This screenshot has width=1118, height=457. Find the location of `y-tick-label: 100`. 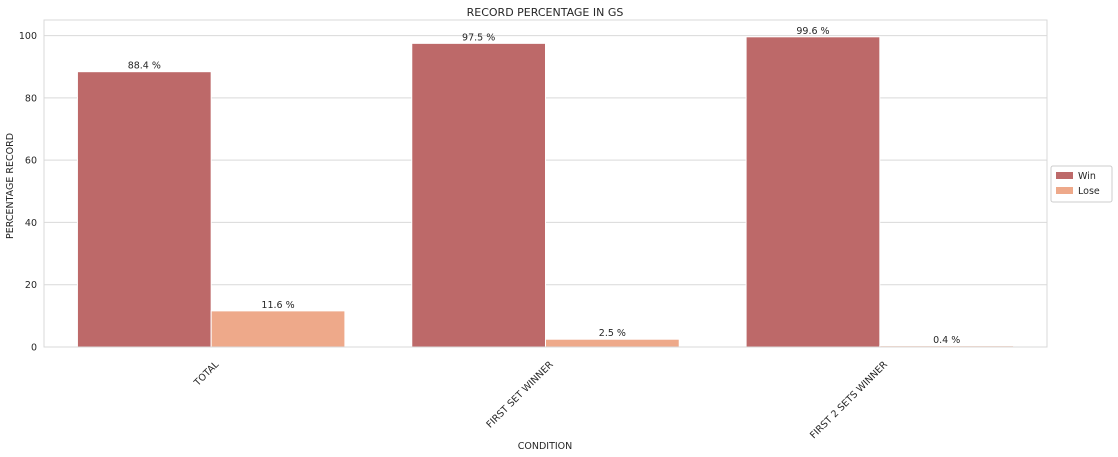

y-tick-label: 100 is located at coordinates (28, 36).